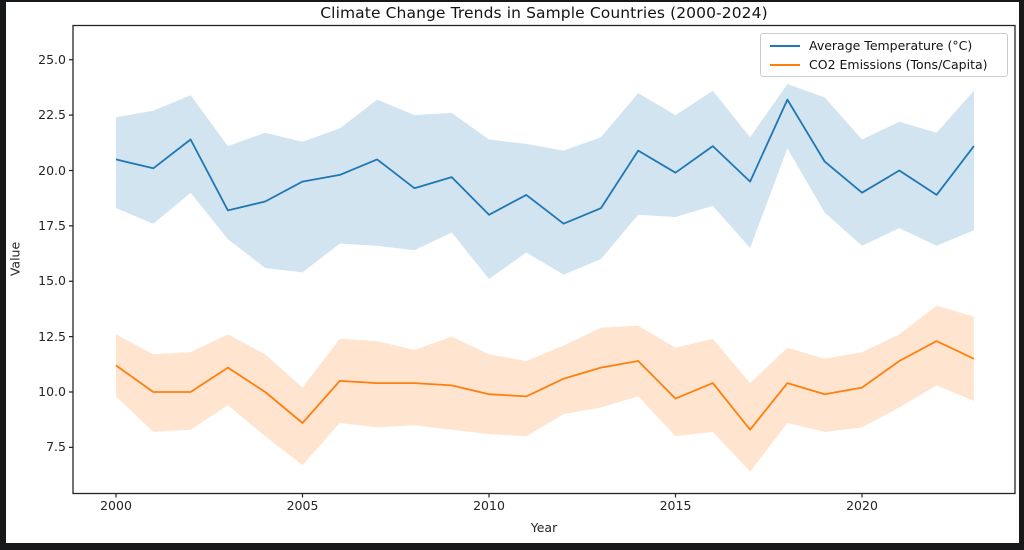  Describe the element at coordinates (302, 505) in the screenshot. I see `x-tick-label: 2005` at that location.